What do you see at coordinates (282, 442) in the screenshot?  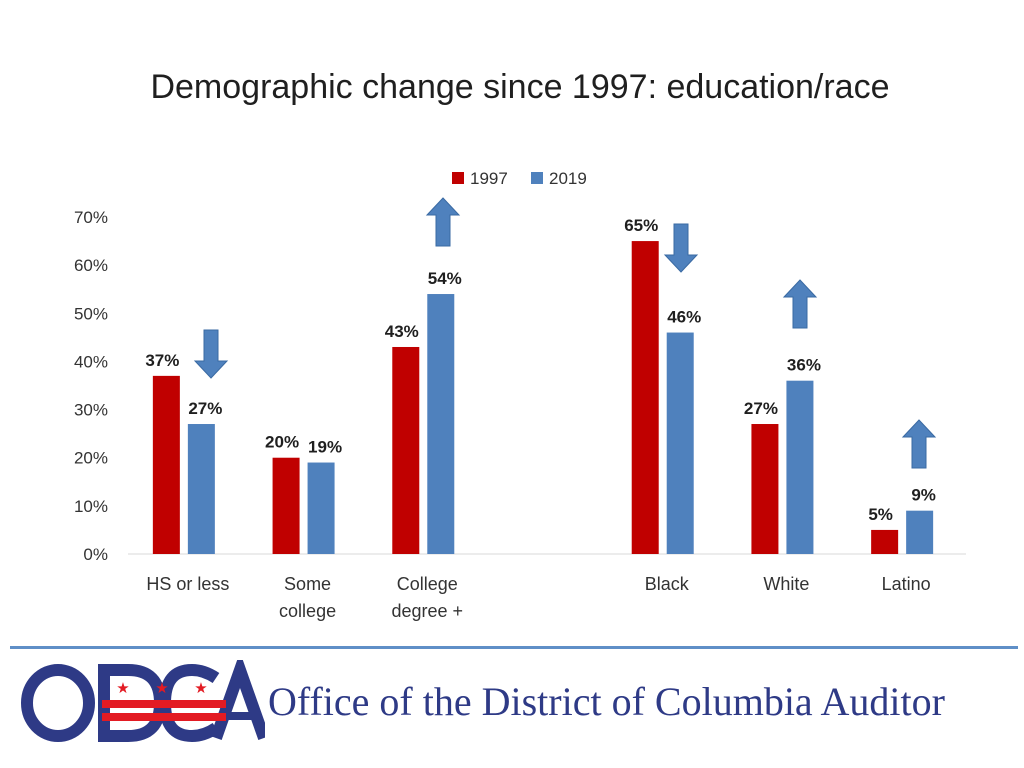 I see `data-label: 20%` at bounding box center [282, 442].